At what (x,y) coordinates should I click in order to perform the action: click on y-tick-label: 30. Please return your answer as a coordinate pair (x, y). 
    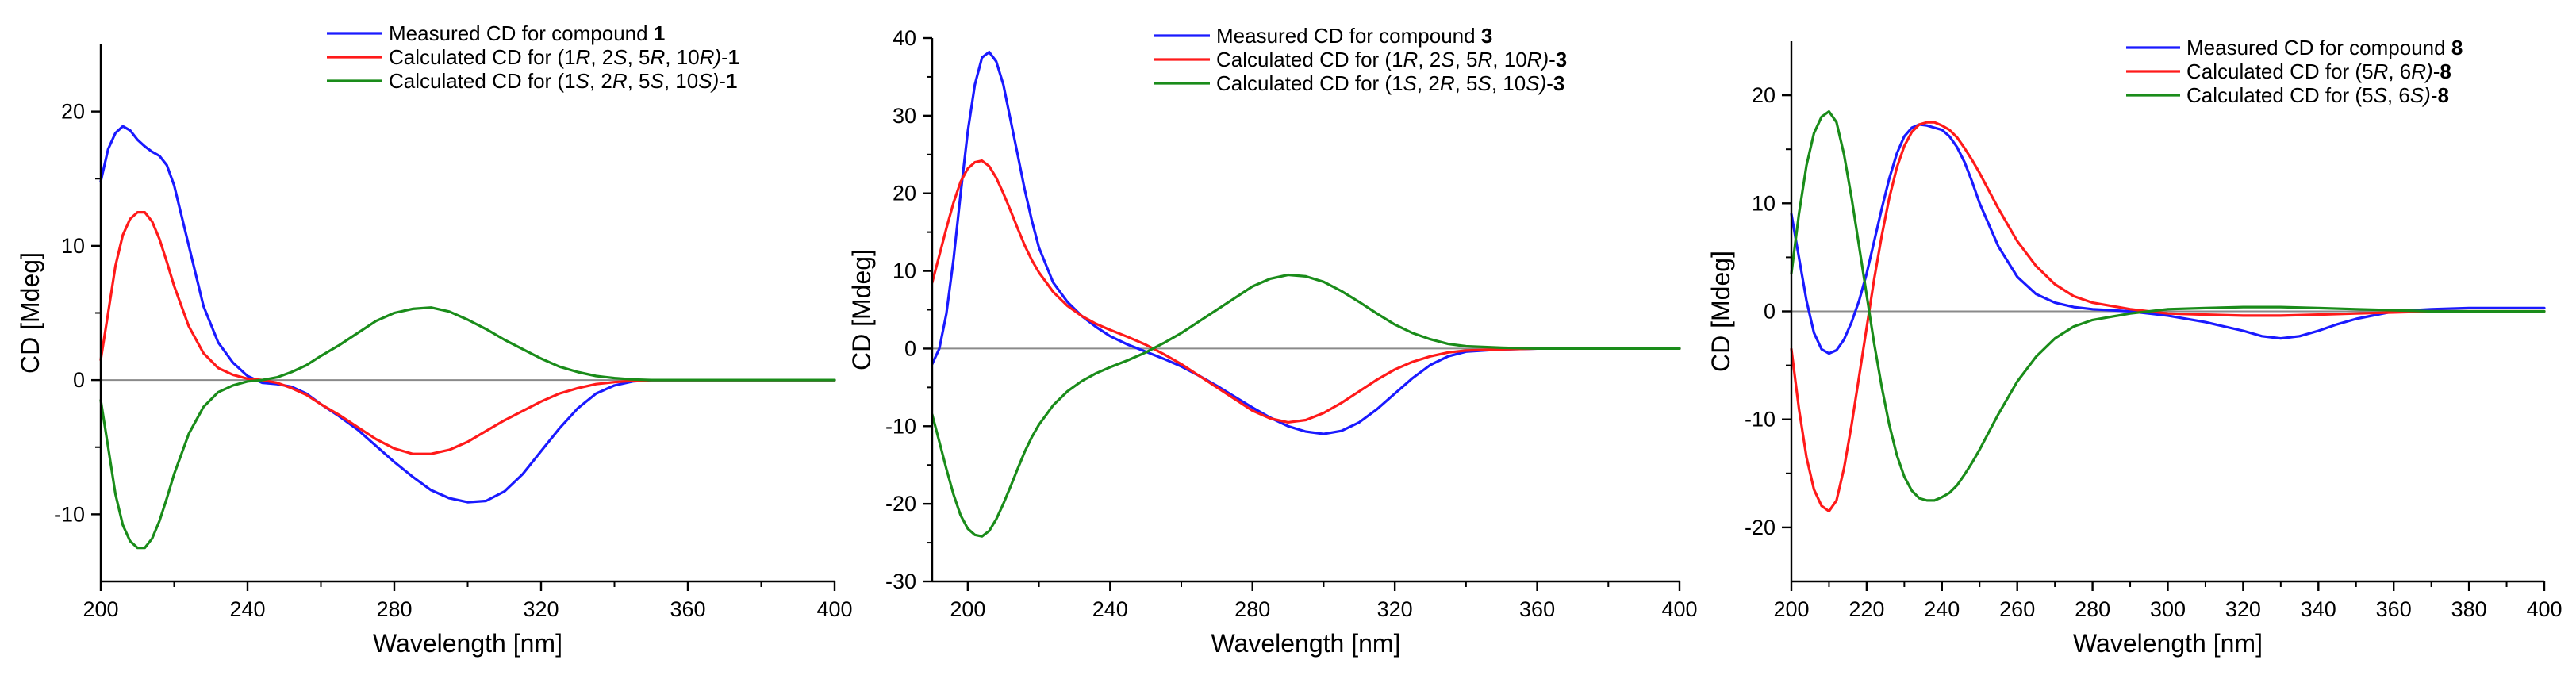
    Looking at the image, I should click on (905, 116).